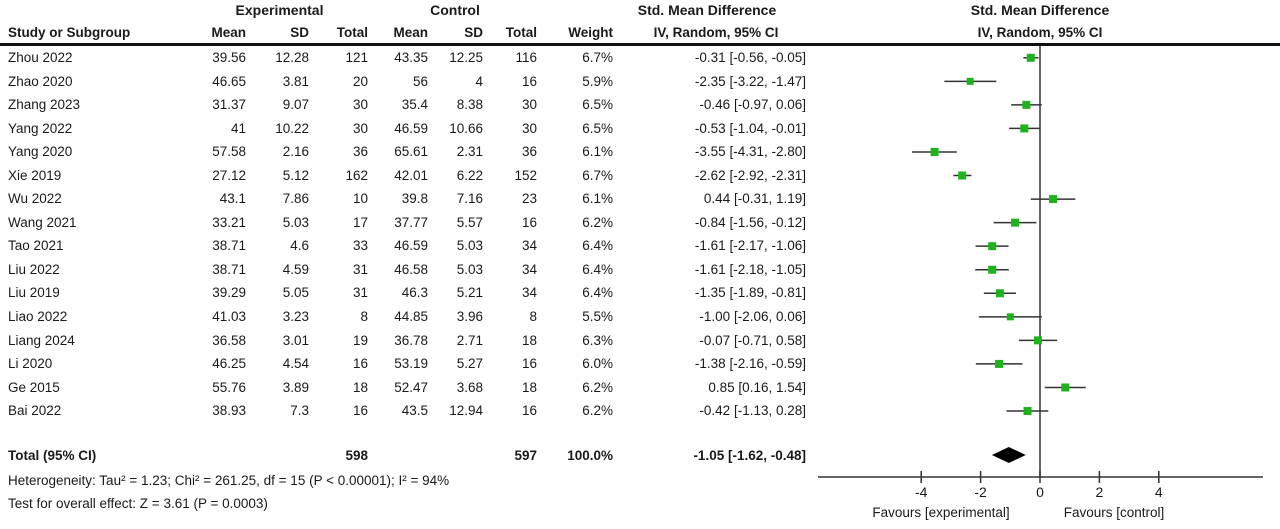 The height and width of the screenshot is (529, 1280). I want to click on cell-exp_total: 17, so click(360, 222).